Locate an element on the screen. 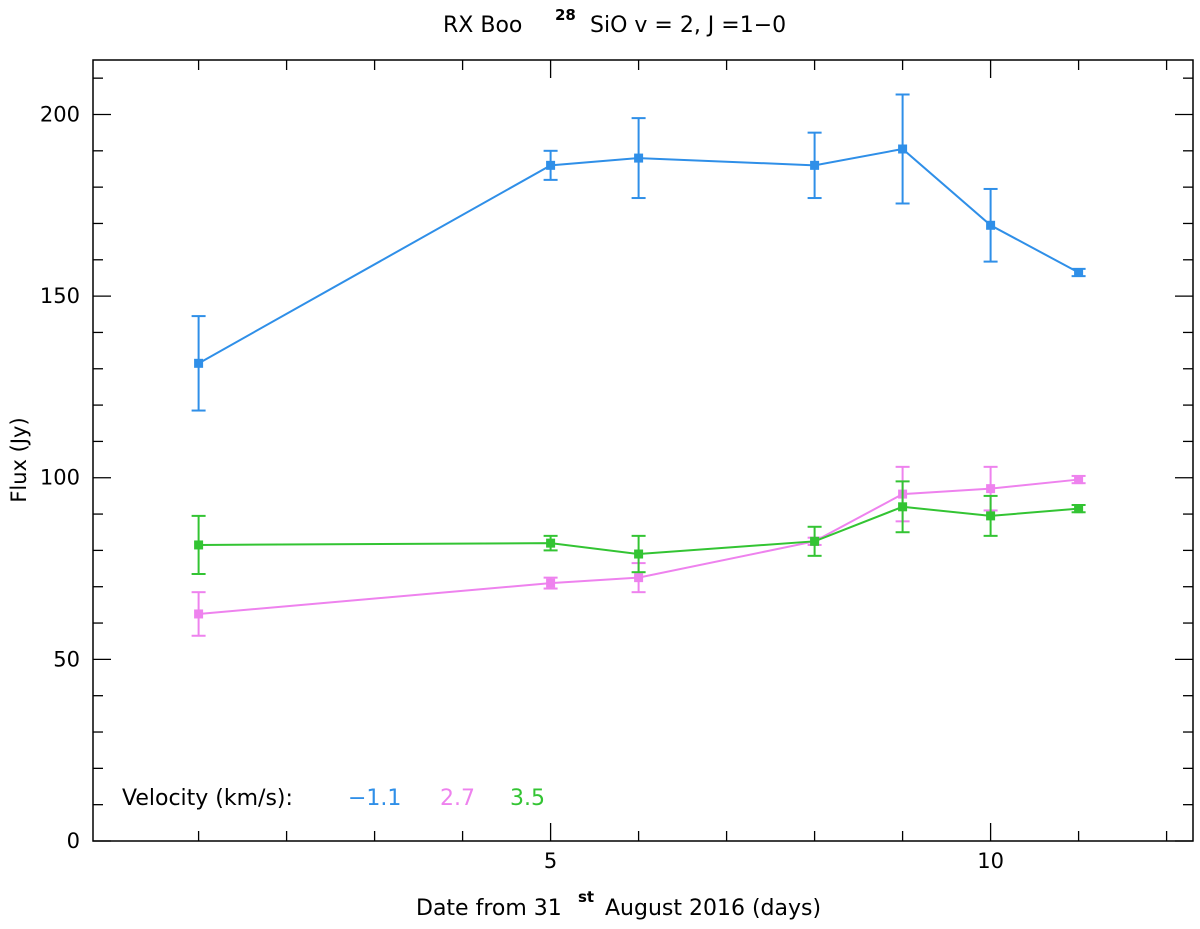 This screenshot has height=929, width=1200. legend-title: Velocity (km/s): is located at coordinates (207, 798).